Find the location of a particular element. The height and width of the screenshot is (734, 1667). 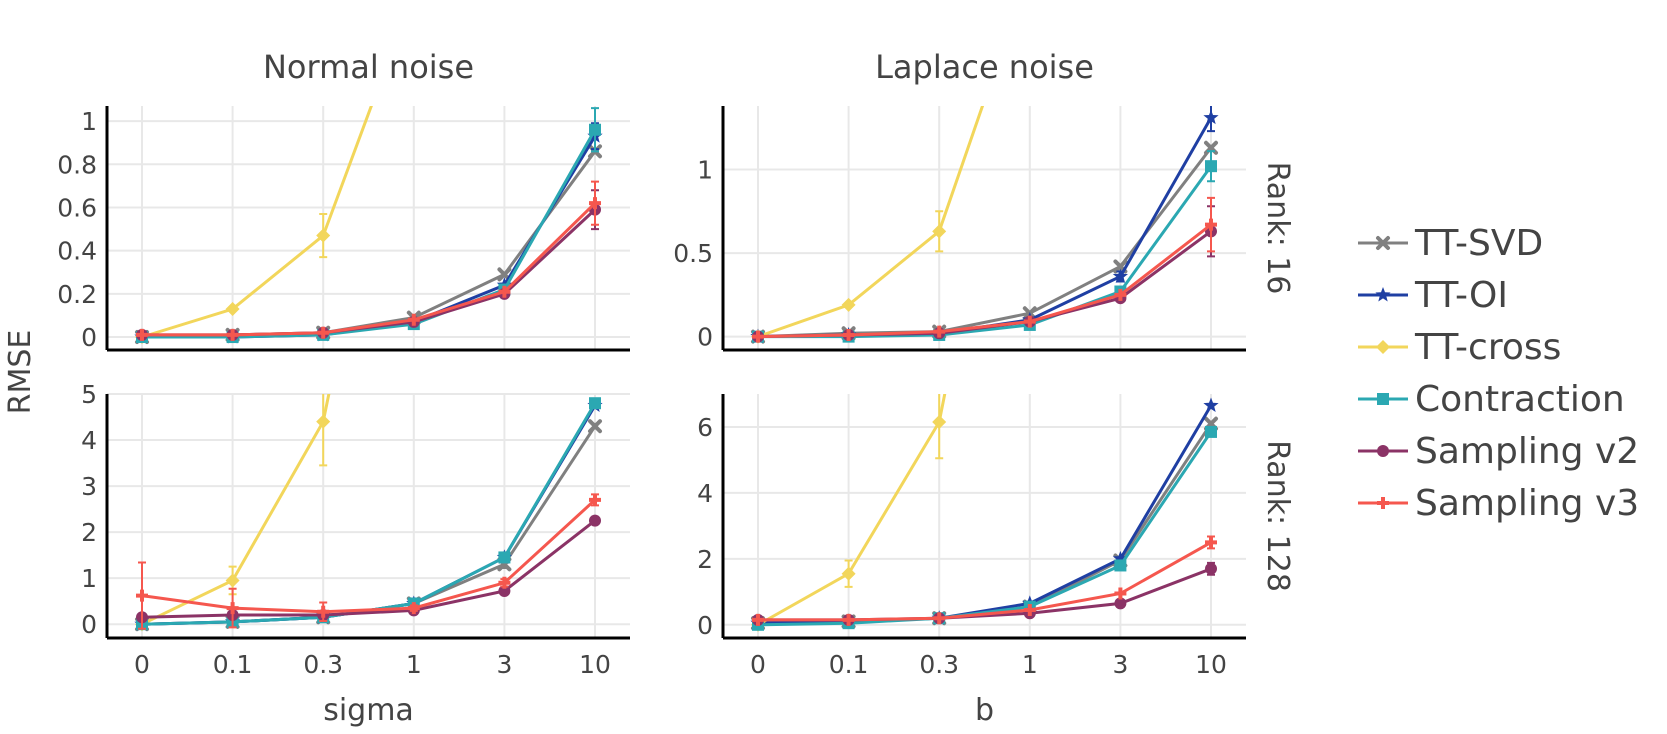

y-tick-label: 0.4 is located at coordinates (77, 251).